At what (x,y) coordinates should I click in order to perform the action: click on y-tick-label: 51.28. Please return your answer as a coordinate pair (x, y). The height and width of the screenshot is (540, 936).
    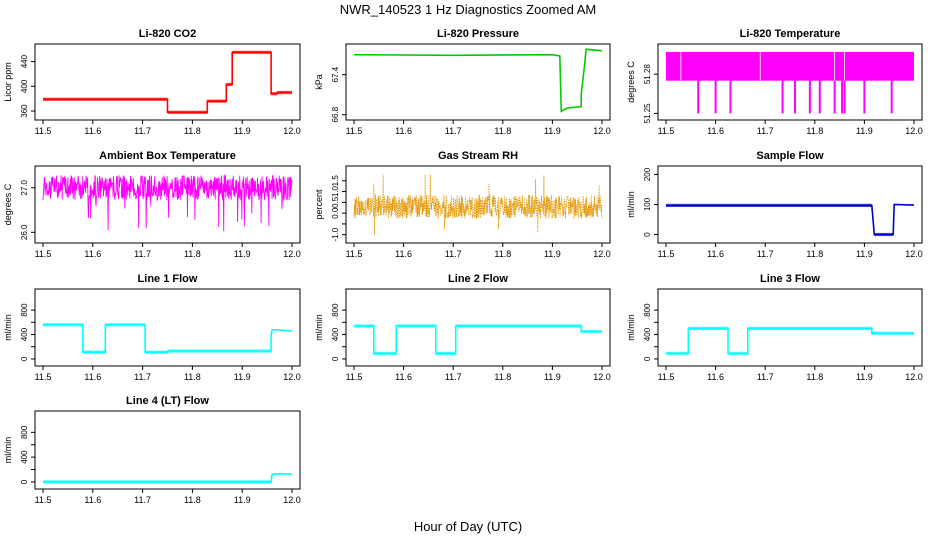
    Looking at the image, I should click on (647, 74).